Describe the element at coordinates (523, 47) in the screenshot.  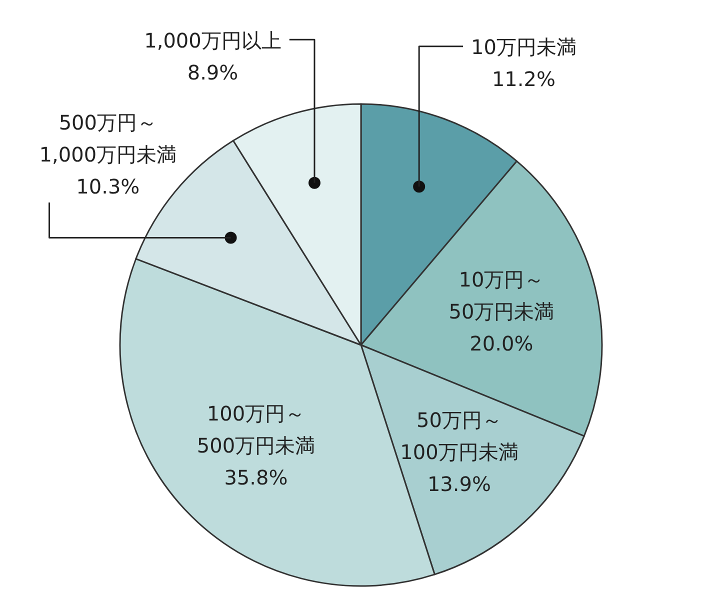
I see `slice-label: 10万円未満` at that location.